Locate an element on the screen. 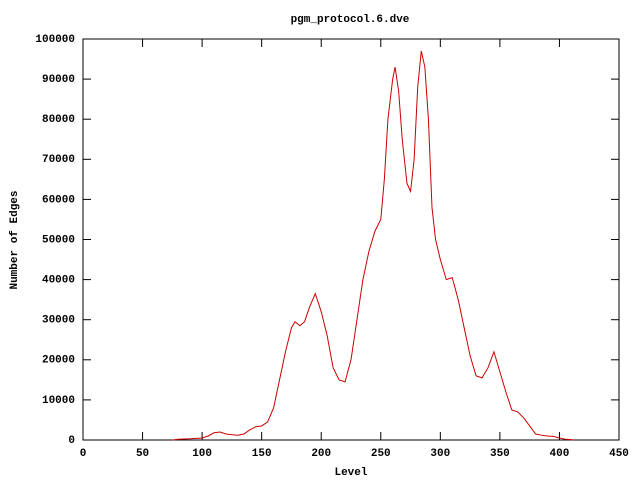  y-tick-label: 100000 is located at coordinates (55, 40).